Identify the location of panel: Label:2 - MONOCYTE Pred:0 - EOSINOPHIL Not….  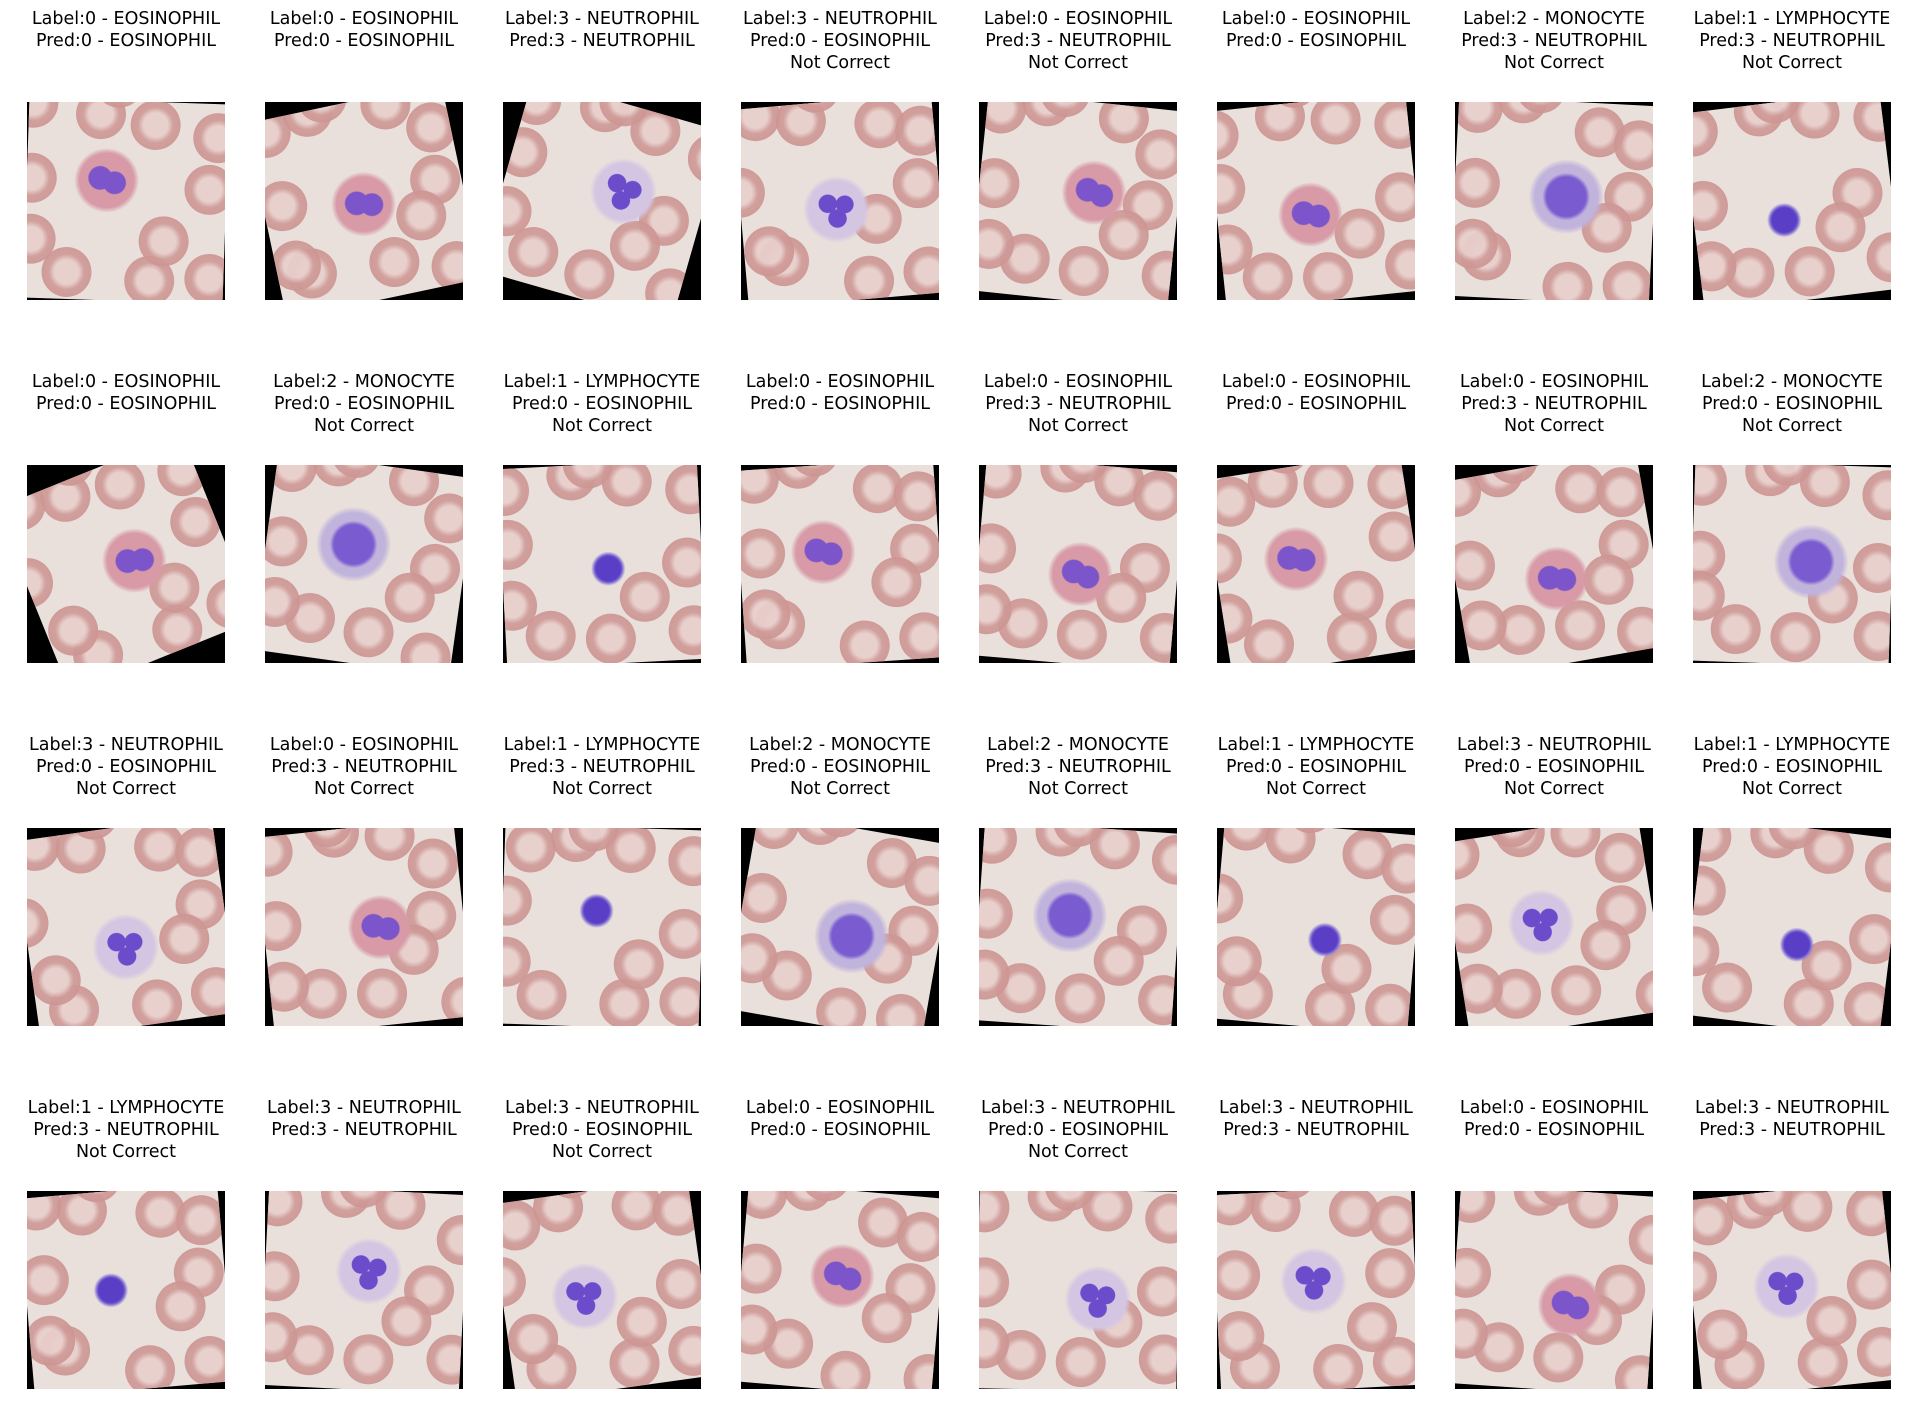
(840, 876).